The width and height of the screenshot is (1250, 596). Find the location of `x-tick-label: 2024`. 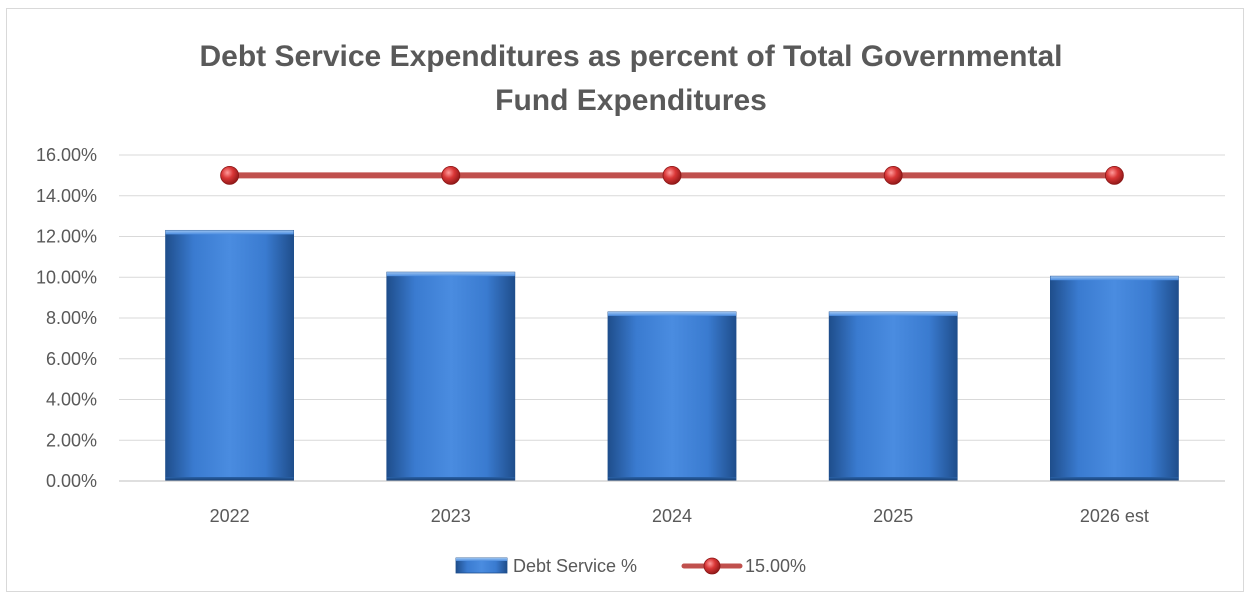

x-tick-label: 2024 is located at coordinates (672, 516).